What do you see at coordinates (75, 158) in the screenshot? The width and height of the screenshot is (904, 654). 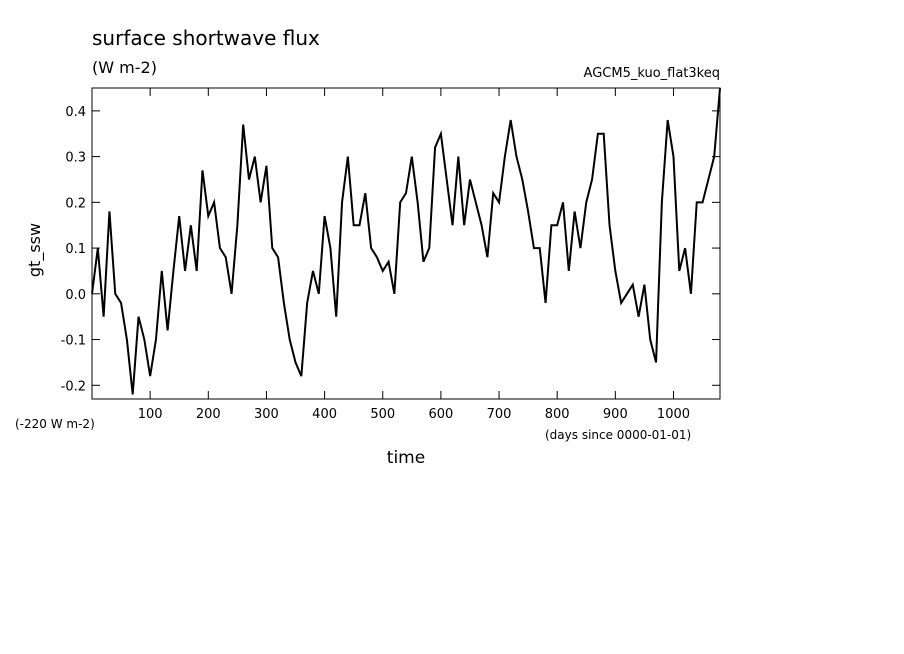 I see `y-tick-label: 0.3` at bounding box center [75, 158].